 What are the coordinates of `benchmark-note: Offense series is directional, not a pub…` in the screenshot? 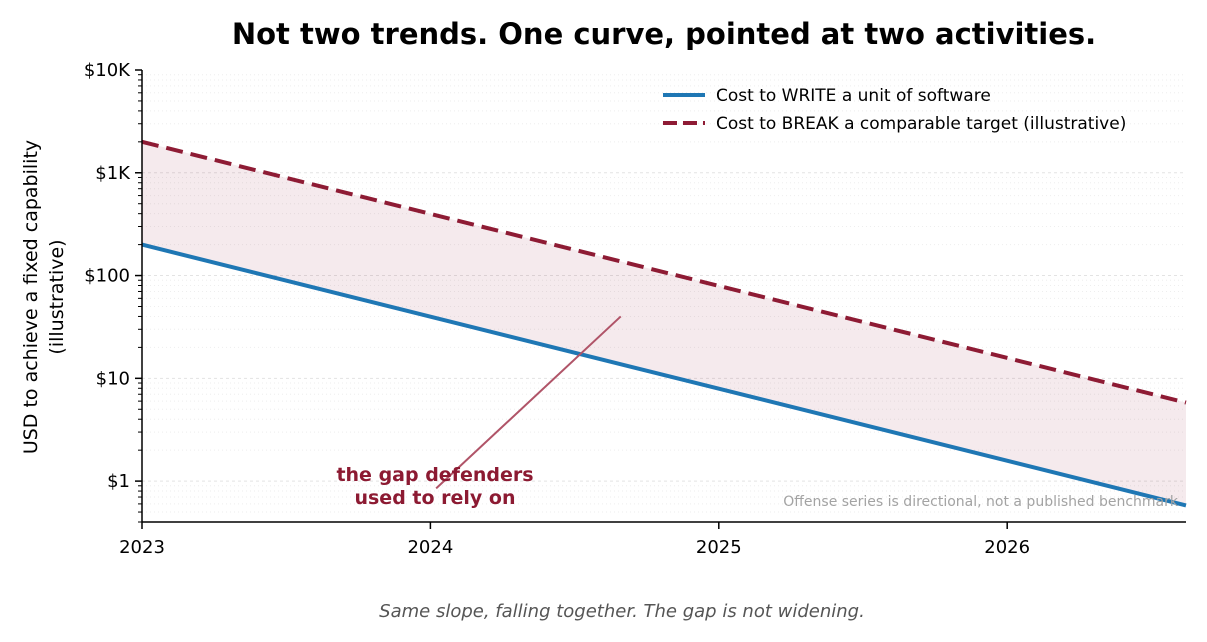 It's located at (981, 502).